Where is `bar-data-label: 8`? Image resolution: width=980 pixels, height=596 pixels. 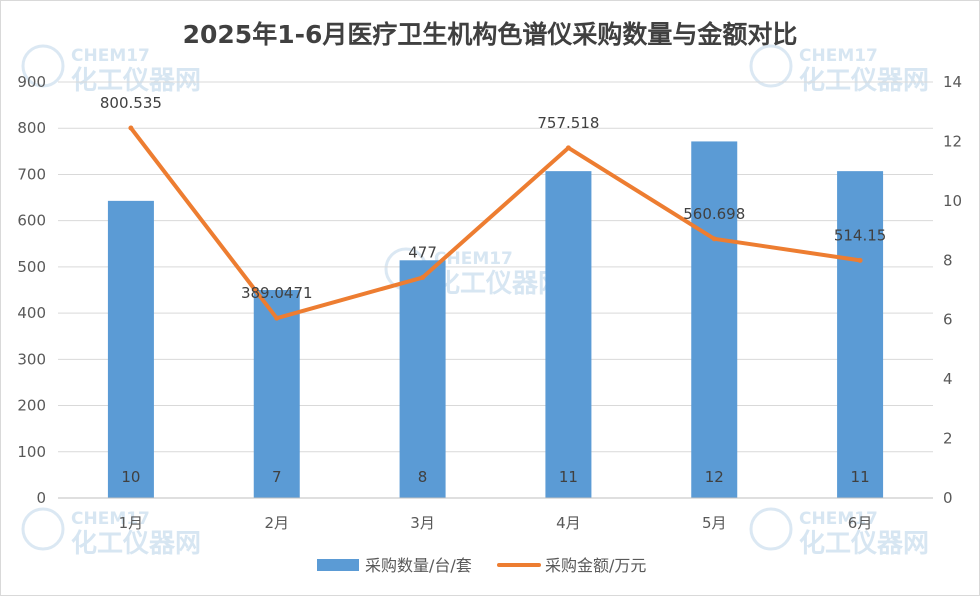 bar-data-label: 8 is located at coordinates (423, 477).